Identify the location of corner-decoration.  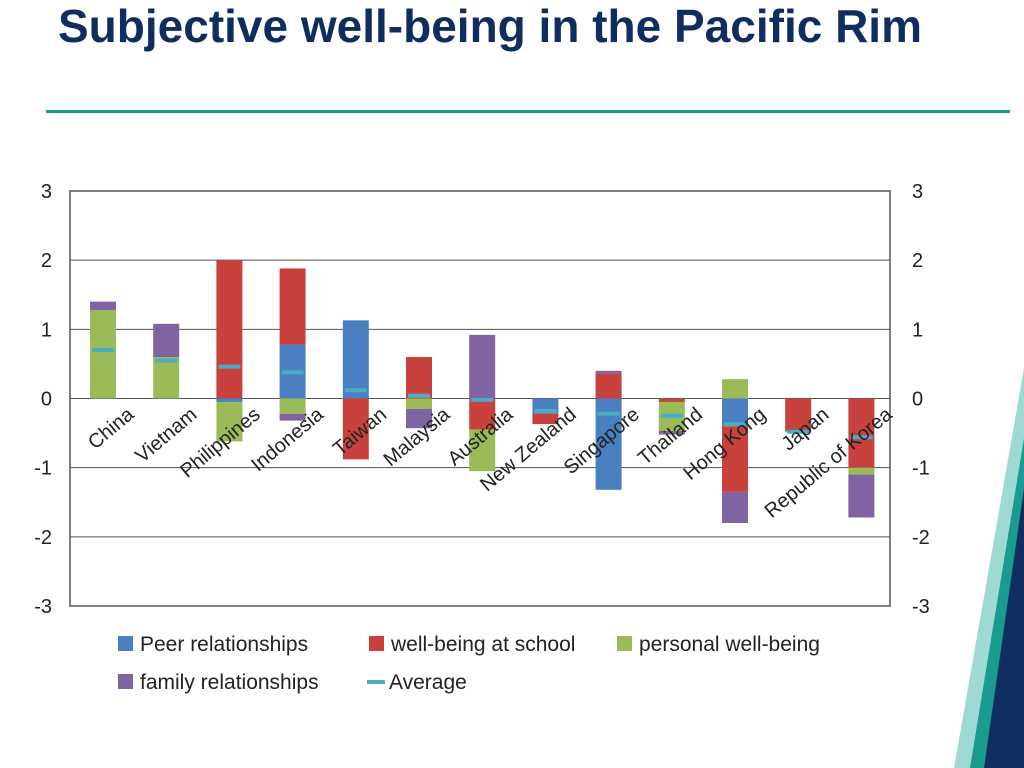
(989, 568).